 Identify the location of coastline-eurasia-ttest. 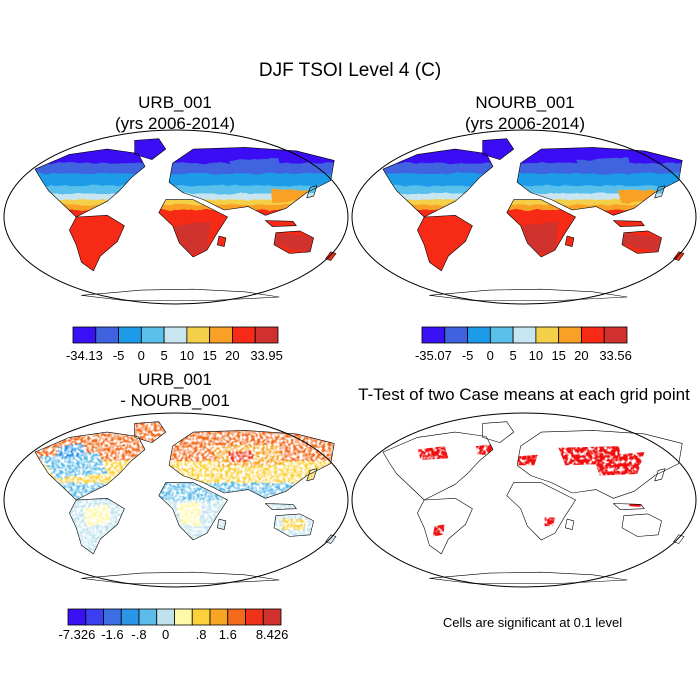
(599, 464).